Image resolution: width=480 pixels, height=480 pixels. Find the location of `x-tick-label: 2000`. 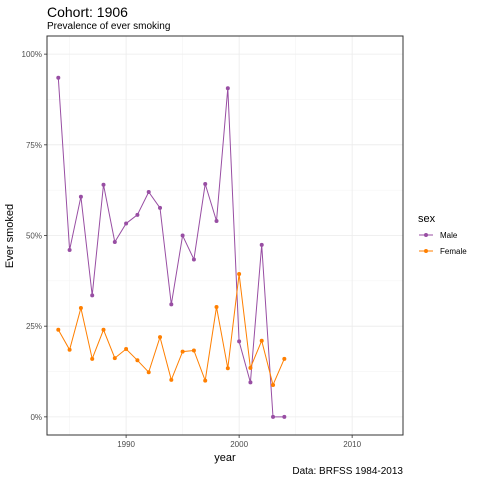

x-tick-label: 2000 is located at coordinates (239, 444).